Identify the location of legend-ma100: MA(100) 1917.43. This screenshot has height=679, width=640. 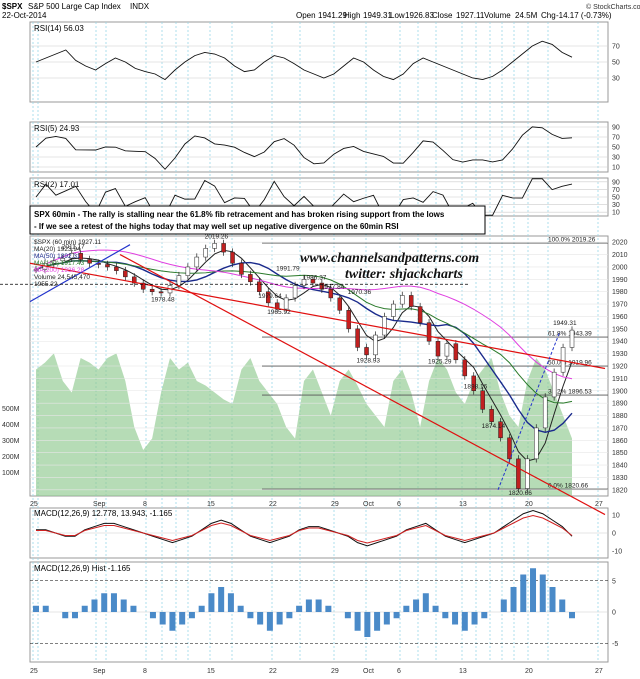
(59, 263).